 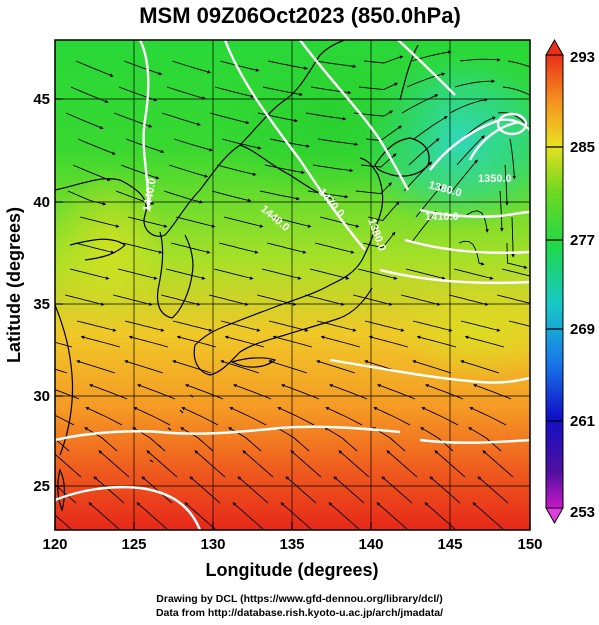 I want to click on y-tick-label: 30, so click(x=41, y=396).